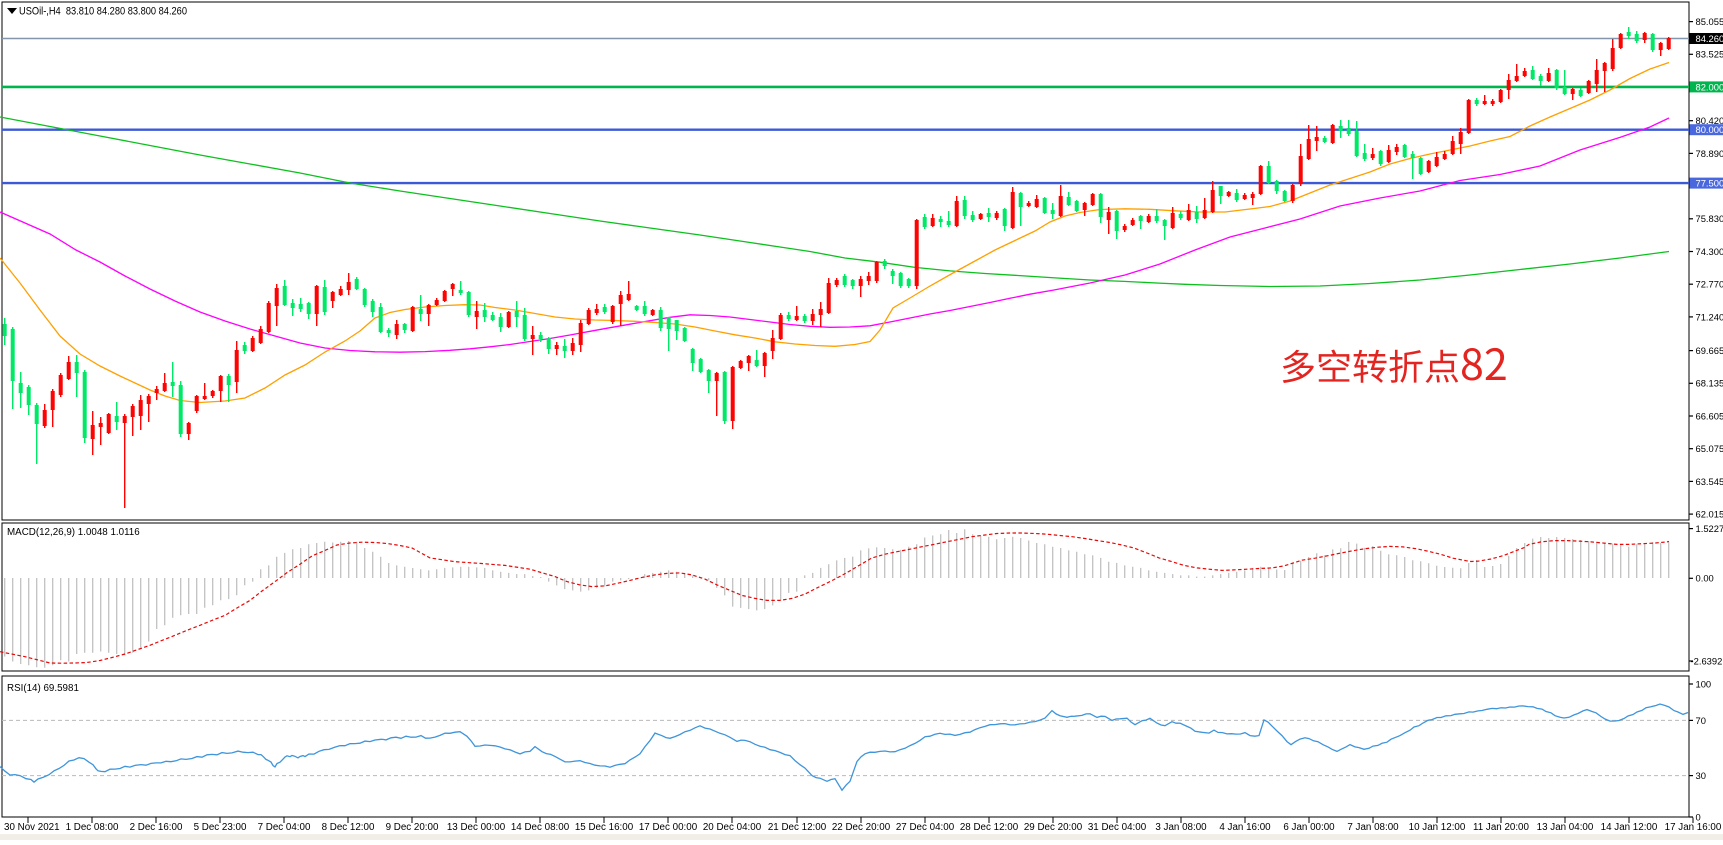 The height and width of the screenshot is (845, 1723). I want to click on svg-text: 22 Dec 20:00, so click(861, 827).